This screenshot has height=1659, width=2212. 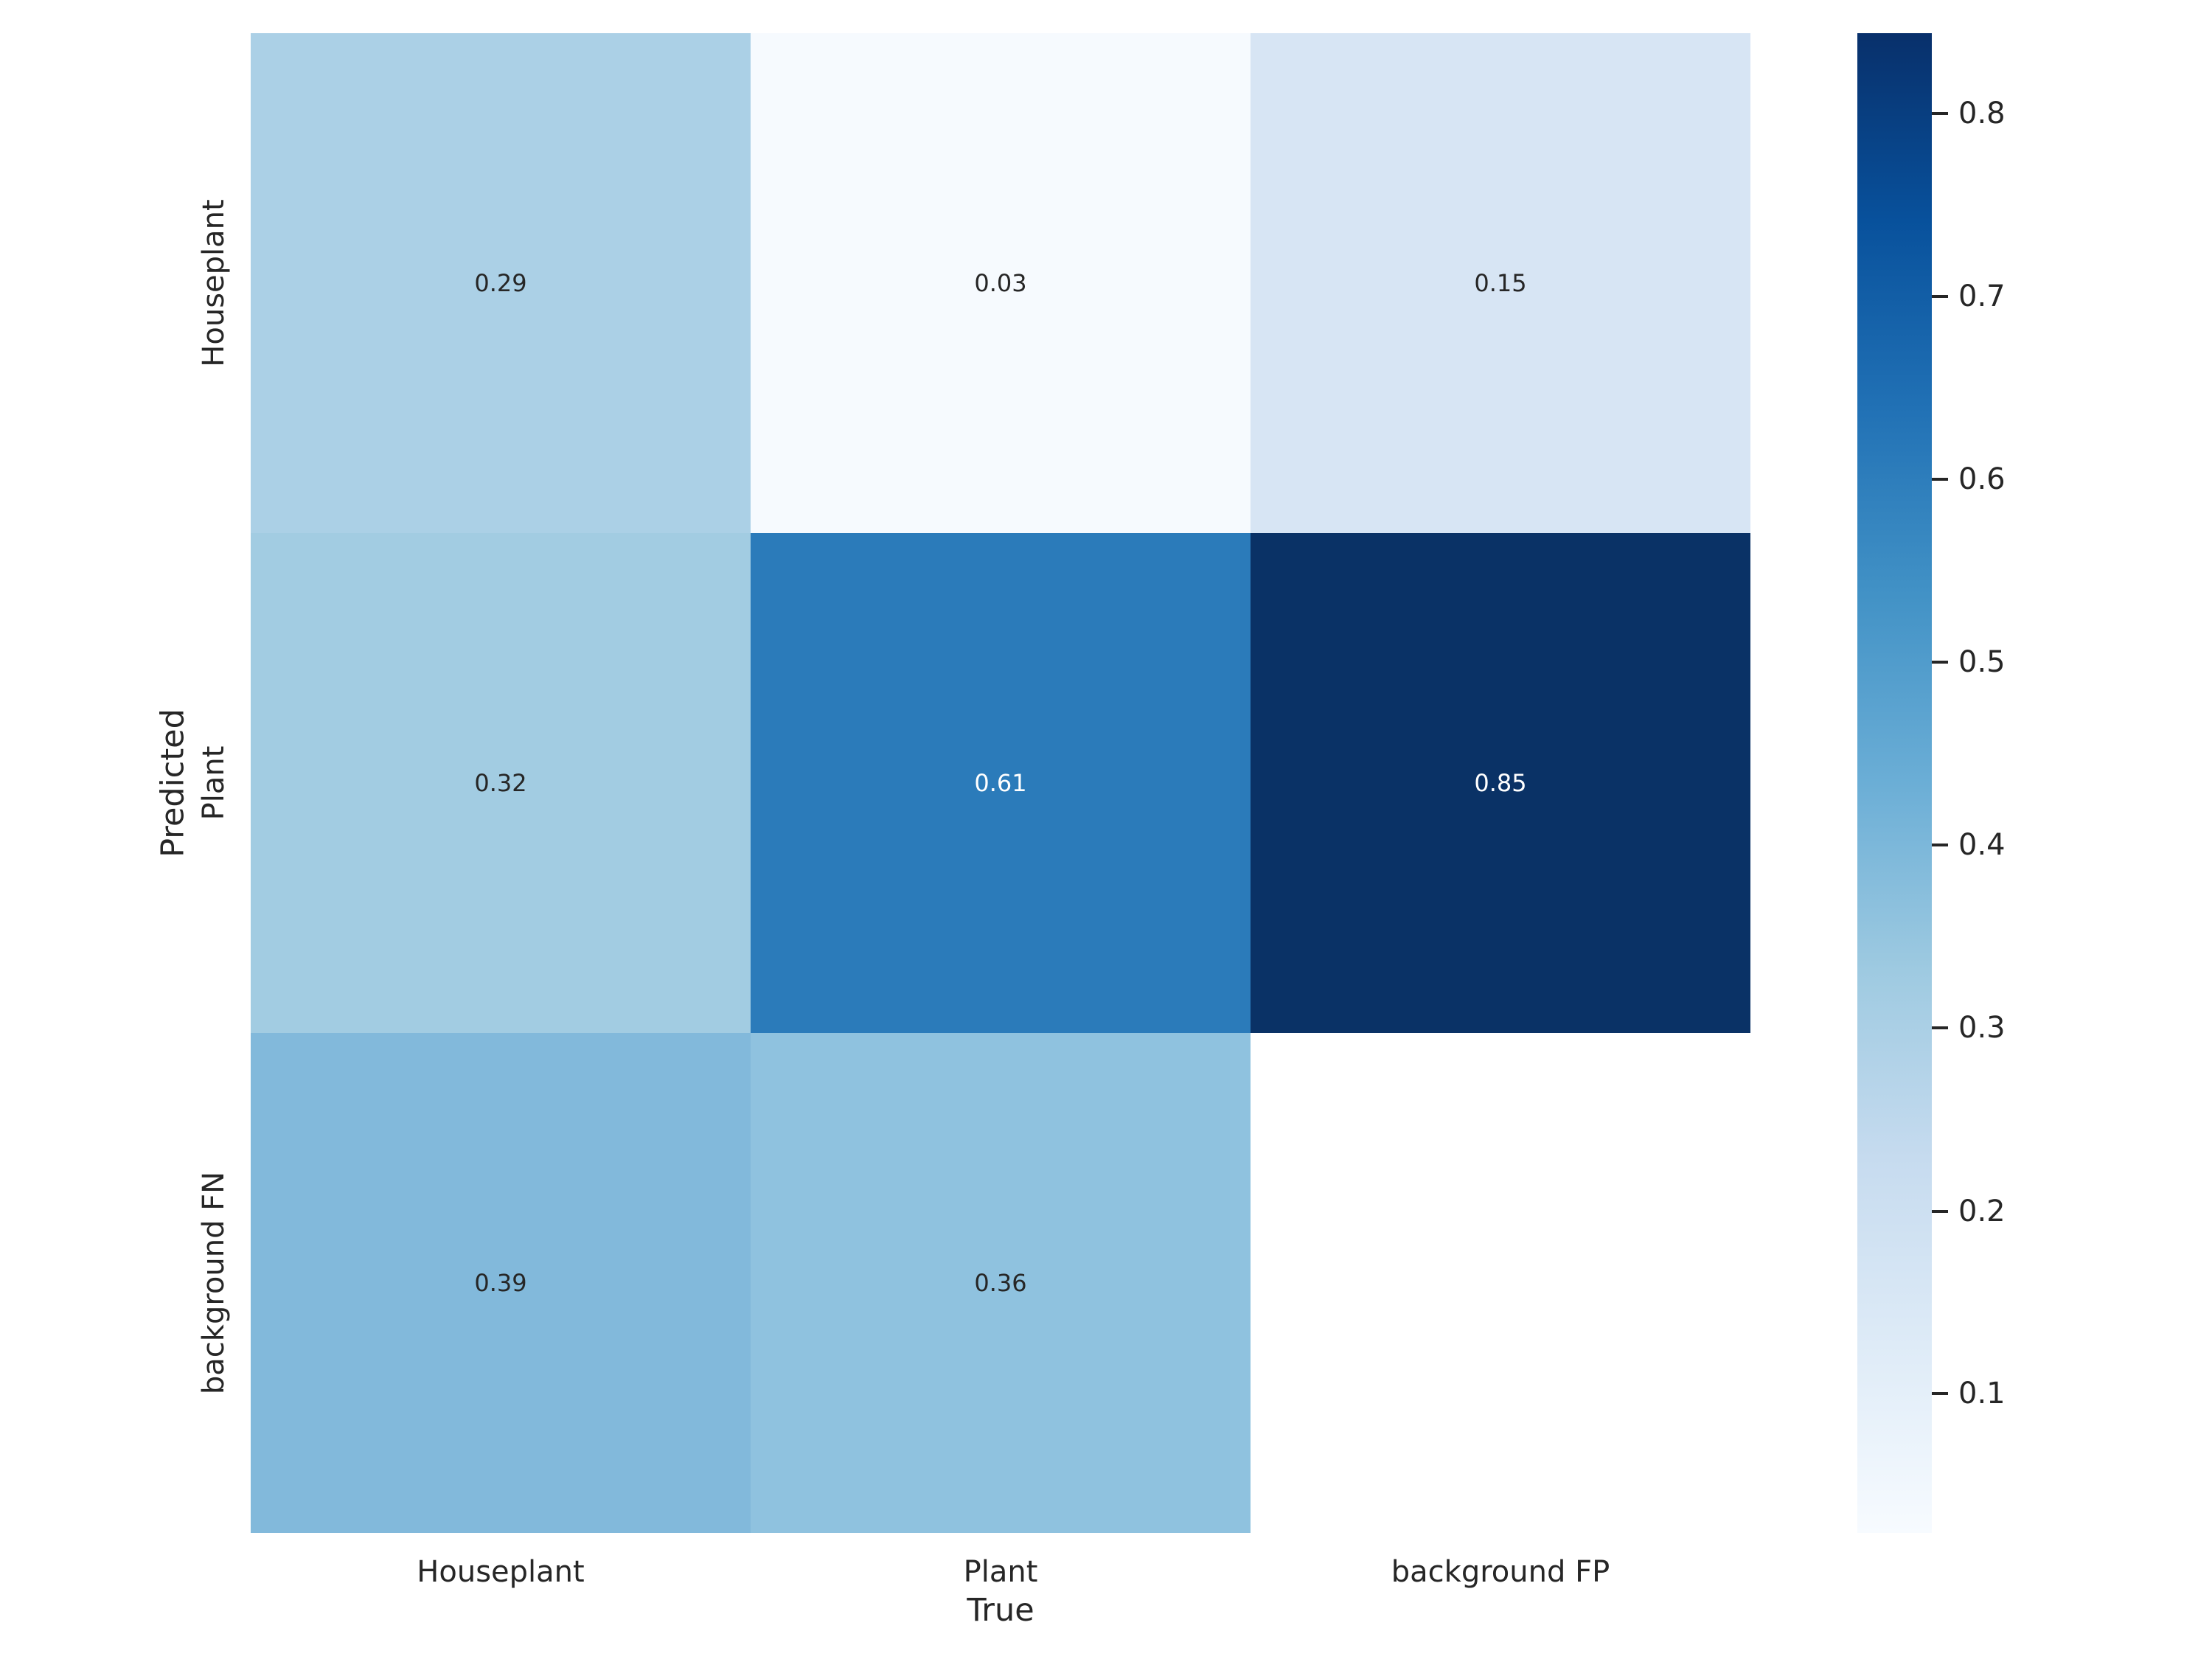 What do you see at coordinates (1982, 845) in the screenshot?
I see `tick-label: 0.4` at bounding box center [1982, 845].